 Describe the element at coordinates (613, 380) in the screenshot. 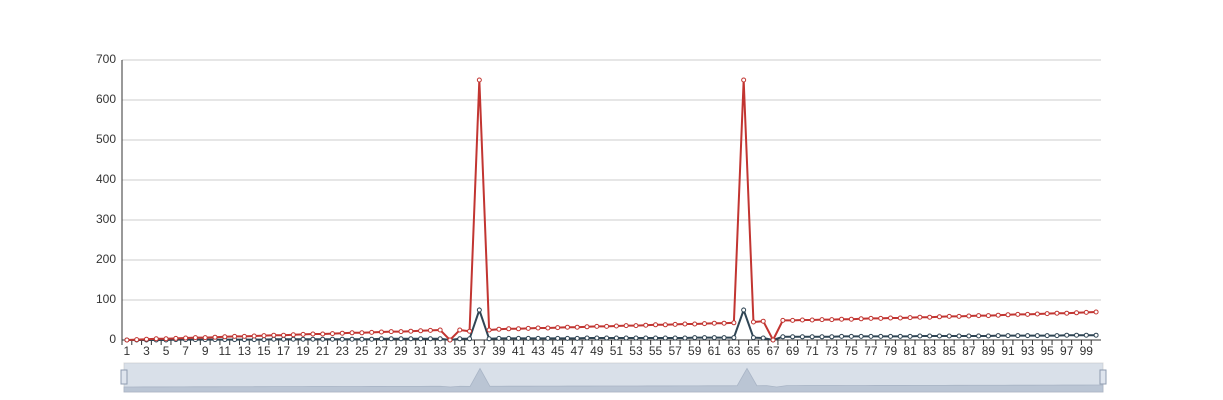

I see `zoom-shadow` at that location.